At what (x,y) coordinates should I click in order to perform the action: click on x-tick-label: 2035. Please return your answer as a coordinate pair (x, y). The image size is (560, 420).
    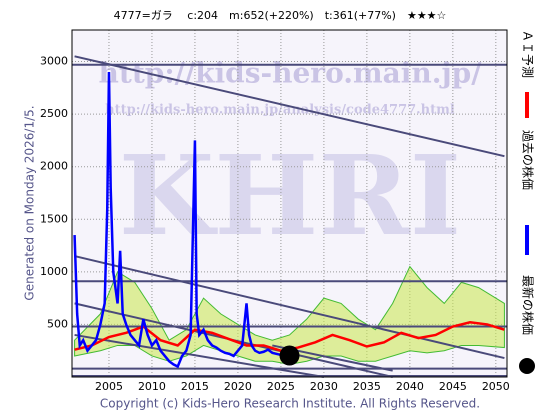
    Looking at the image, I should click on (367, 386).